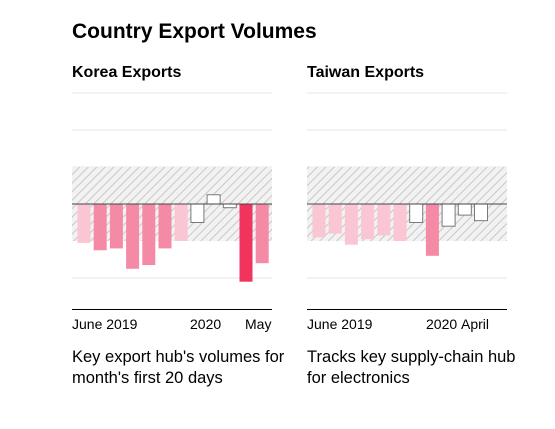  What do you see at coordinates (475, 324) in the screenshot?
I see `taiwan-x-tick-3: April` at bounding box center [475, 324].